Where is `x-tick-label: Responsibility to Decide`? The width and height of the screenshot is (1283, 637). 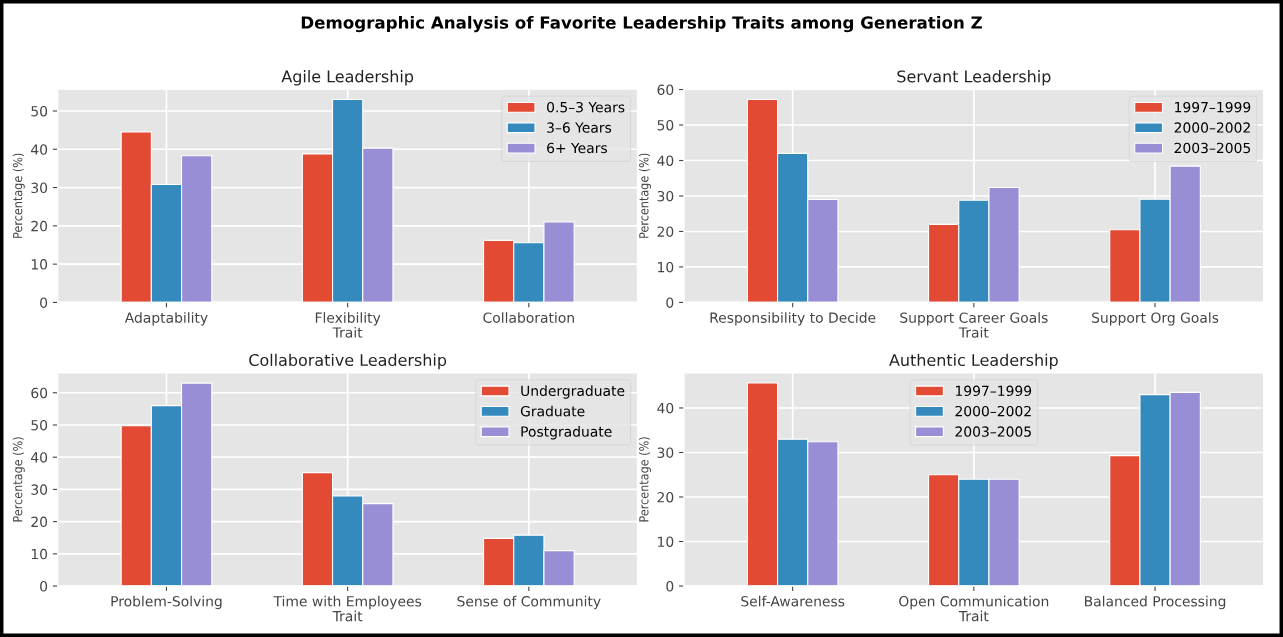 x-tick-label: Responsibility to Decide is located at coordinates (793, 319).